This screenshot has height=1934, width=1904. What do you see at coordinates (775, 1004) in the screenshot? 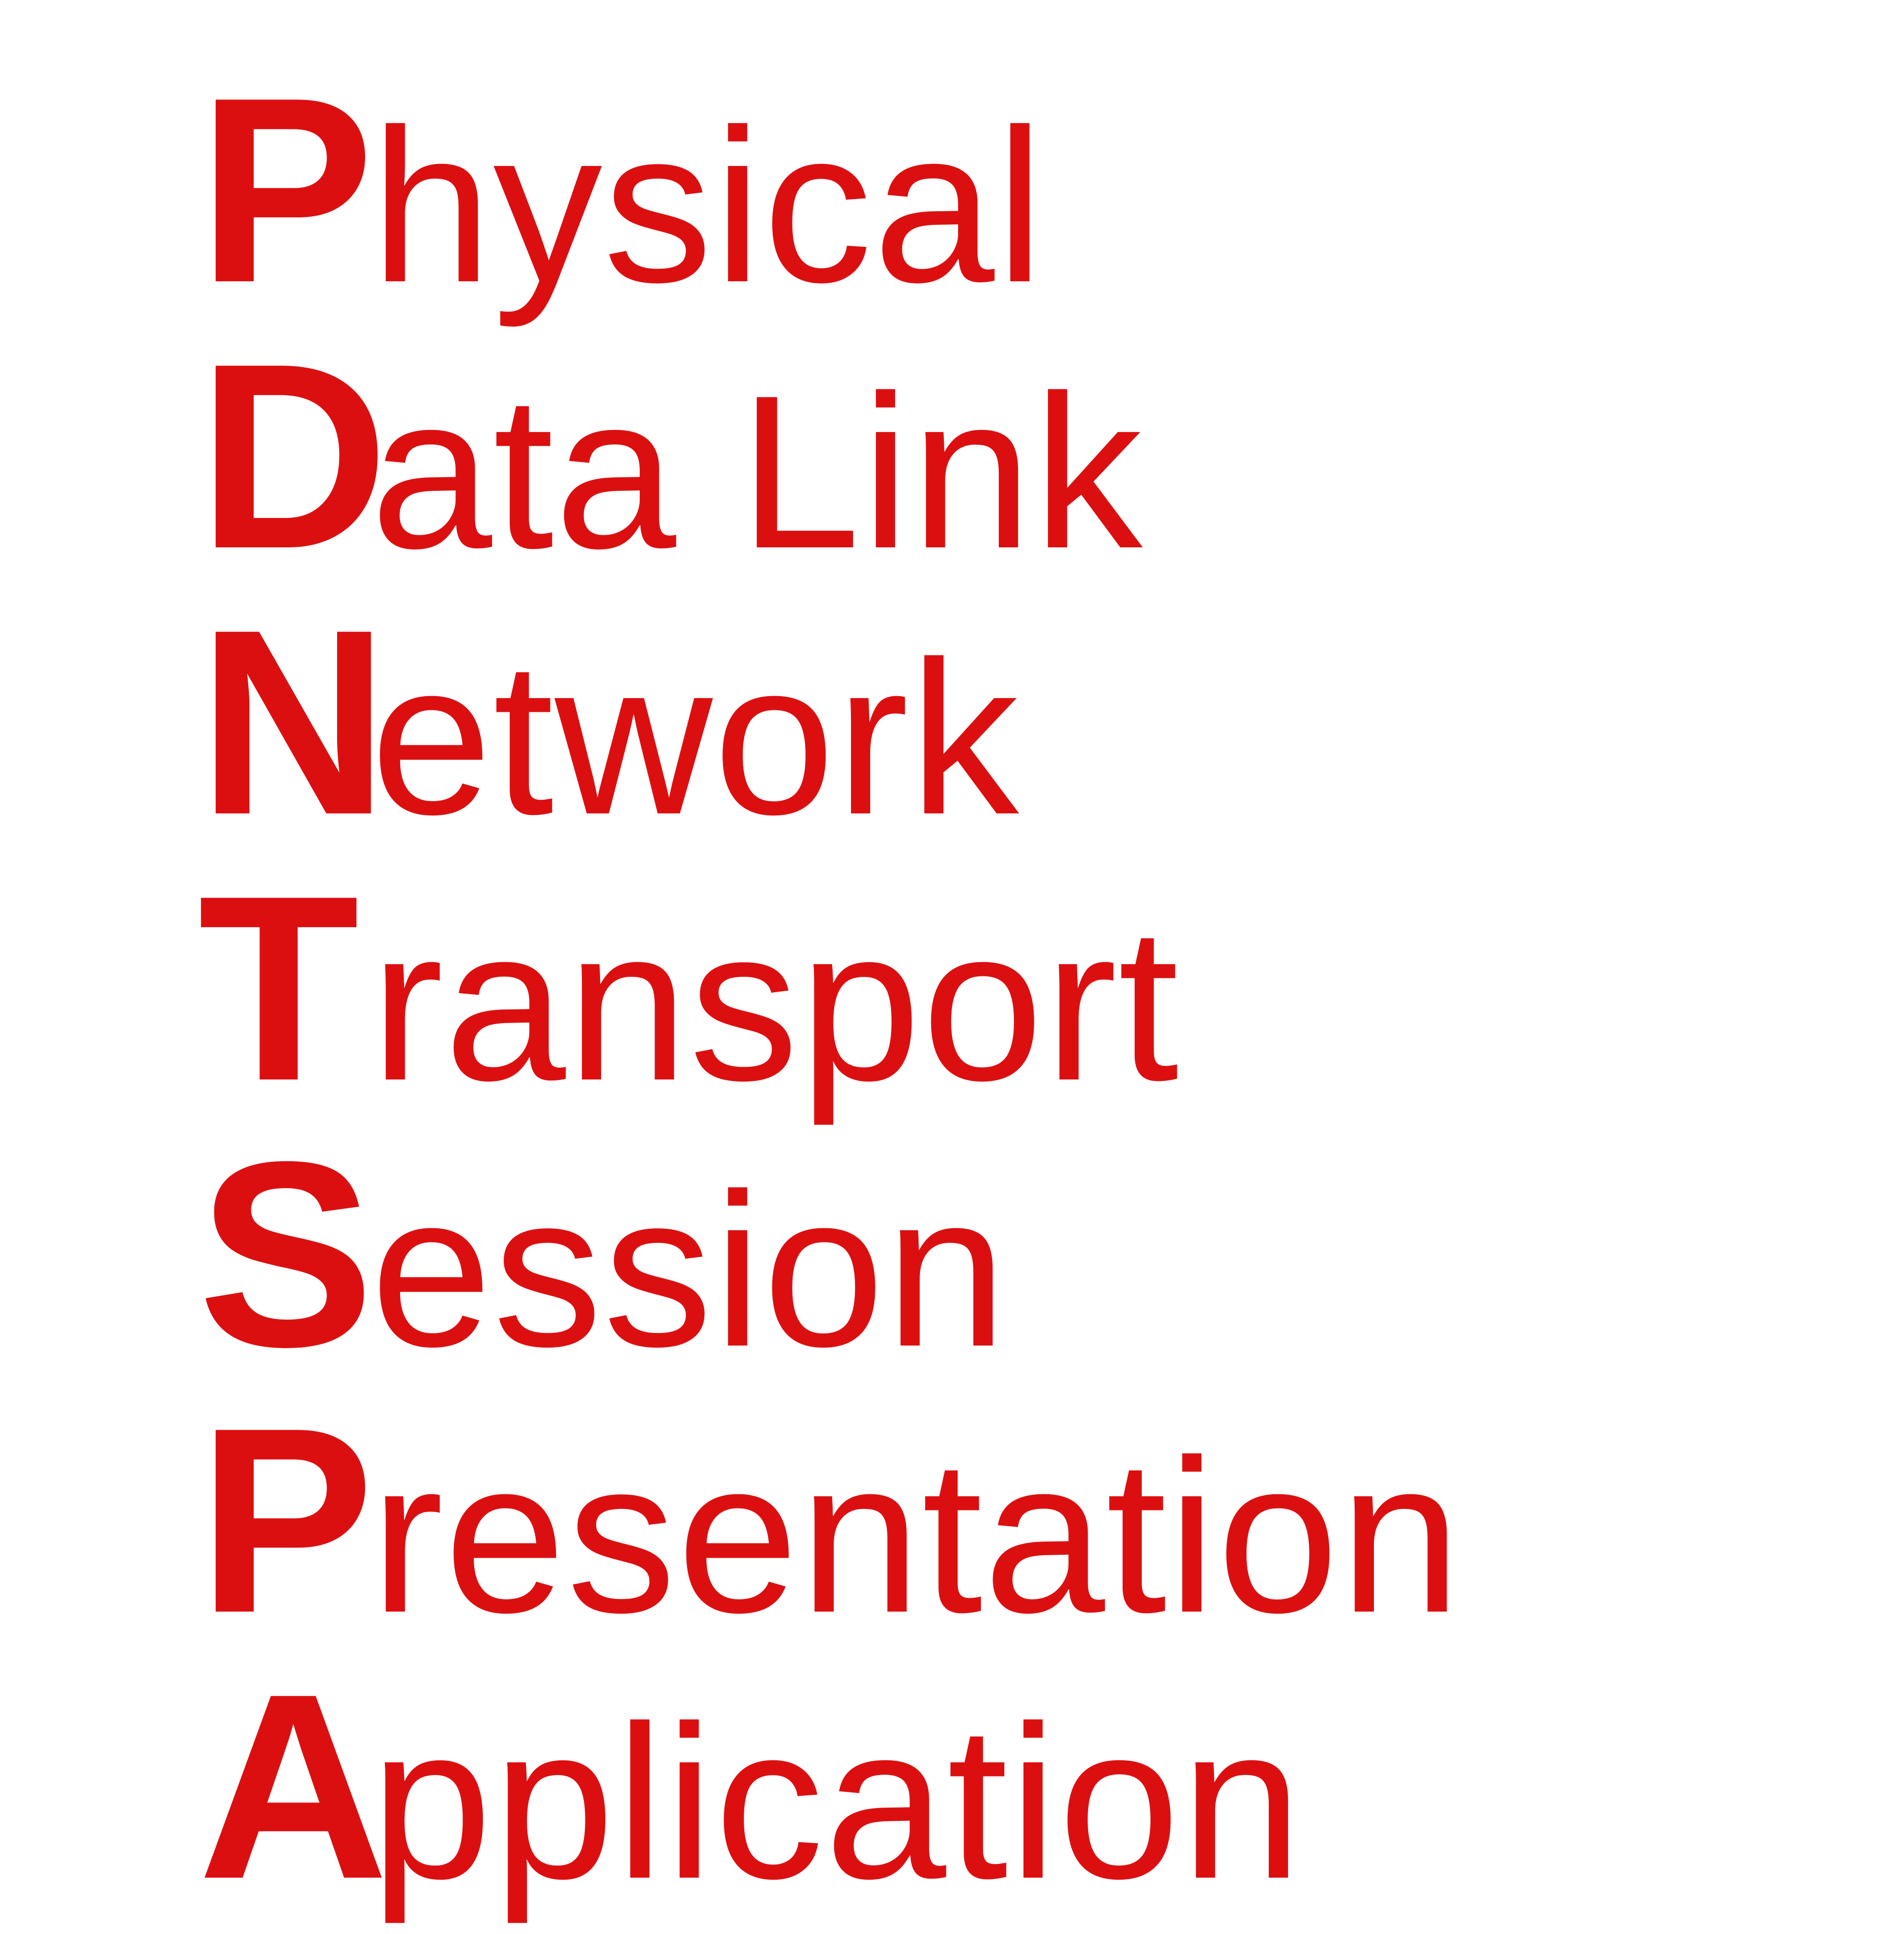
I see `layer-name-rest: ransport` at bounding box center [775, 1004].